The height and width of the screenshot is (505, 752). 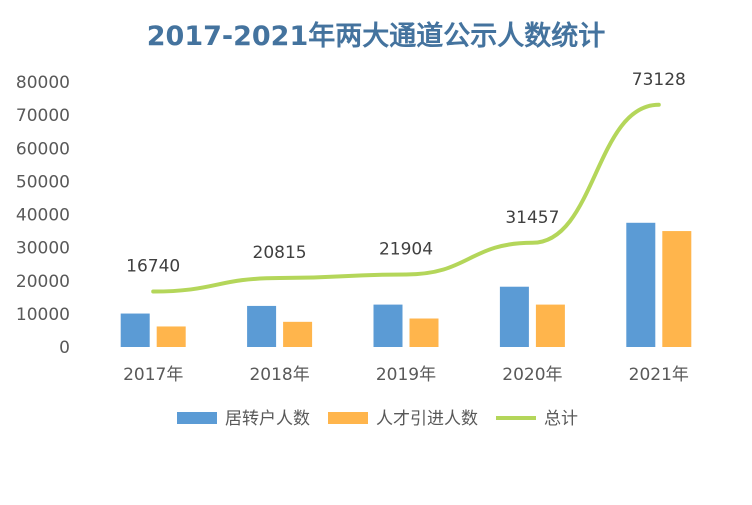 What do you see at coordinates (561, 419) in the screenshot?
I see `legend-label: 总计` at bounding box center [561, 419].